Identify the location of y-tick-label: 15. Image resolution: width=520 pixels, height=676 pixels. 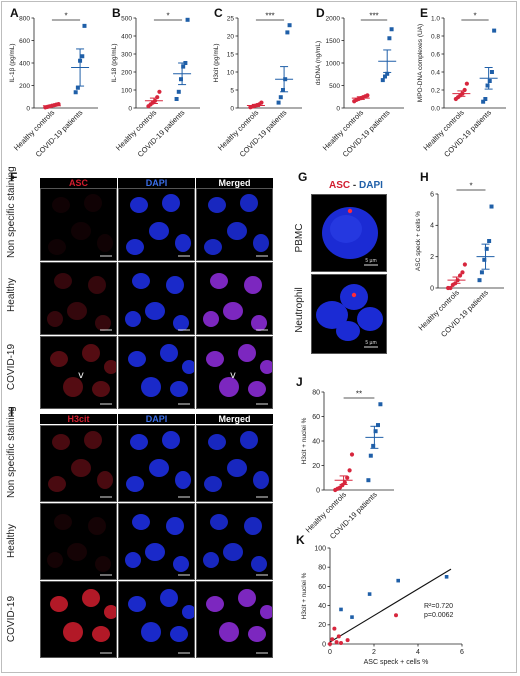
(231, 54).